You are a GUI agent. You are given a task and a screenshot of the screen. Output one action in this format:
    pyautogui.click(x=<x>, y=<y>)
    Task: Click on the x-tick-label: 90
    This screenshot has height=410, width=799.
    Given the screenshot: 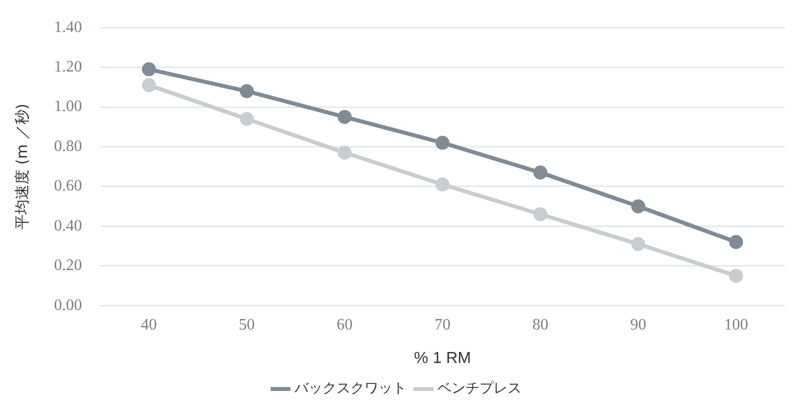 What is the action you would take?
    pyautogui.click(x=638, y=325)
    